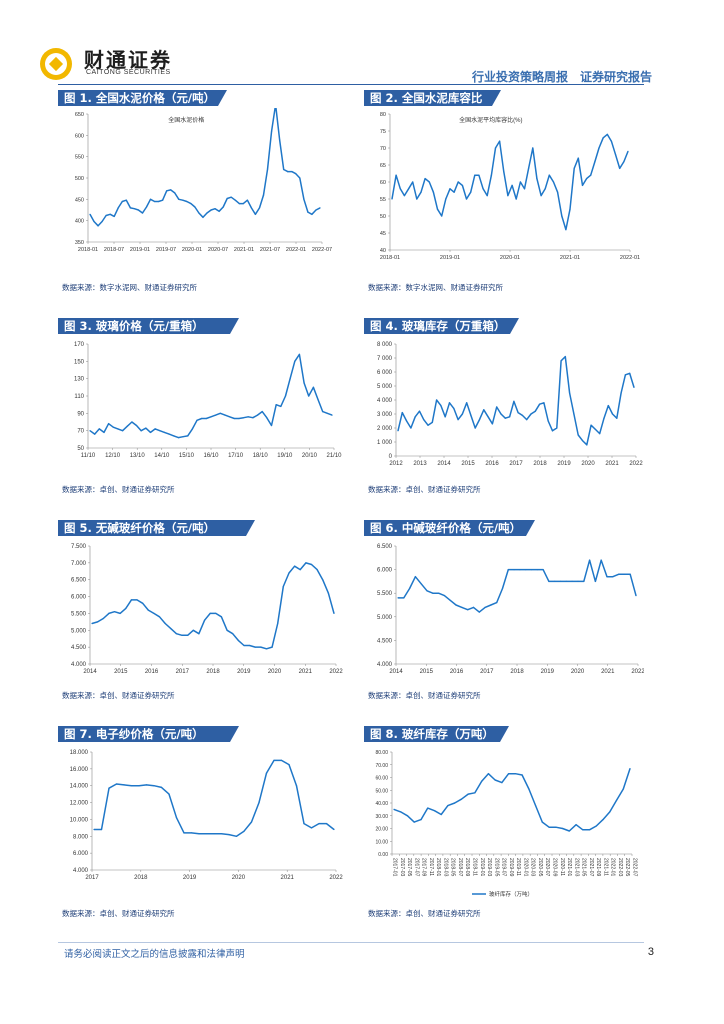 The width and height of the screenshot is (724, 1024). Describe the element at coordinates (381, 830) in the screenshot. I see `y-tick-label: 20.00` at that location.